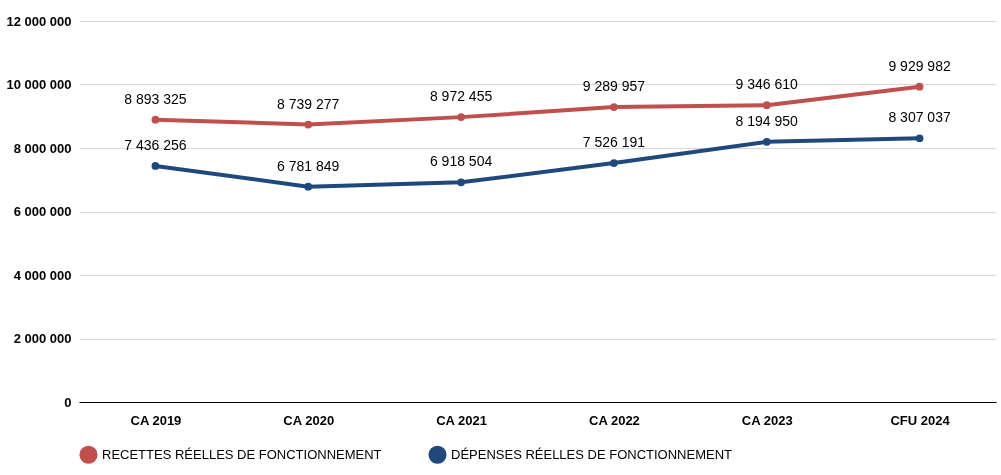 The width and height of the screenshot is (1001, 475). Describe the element at coordinates (767, 420) in the screenshot. I see `x-tick-label: CA 2023` at that location.